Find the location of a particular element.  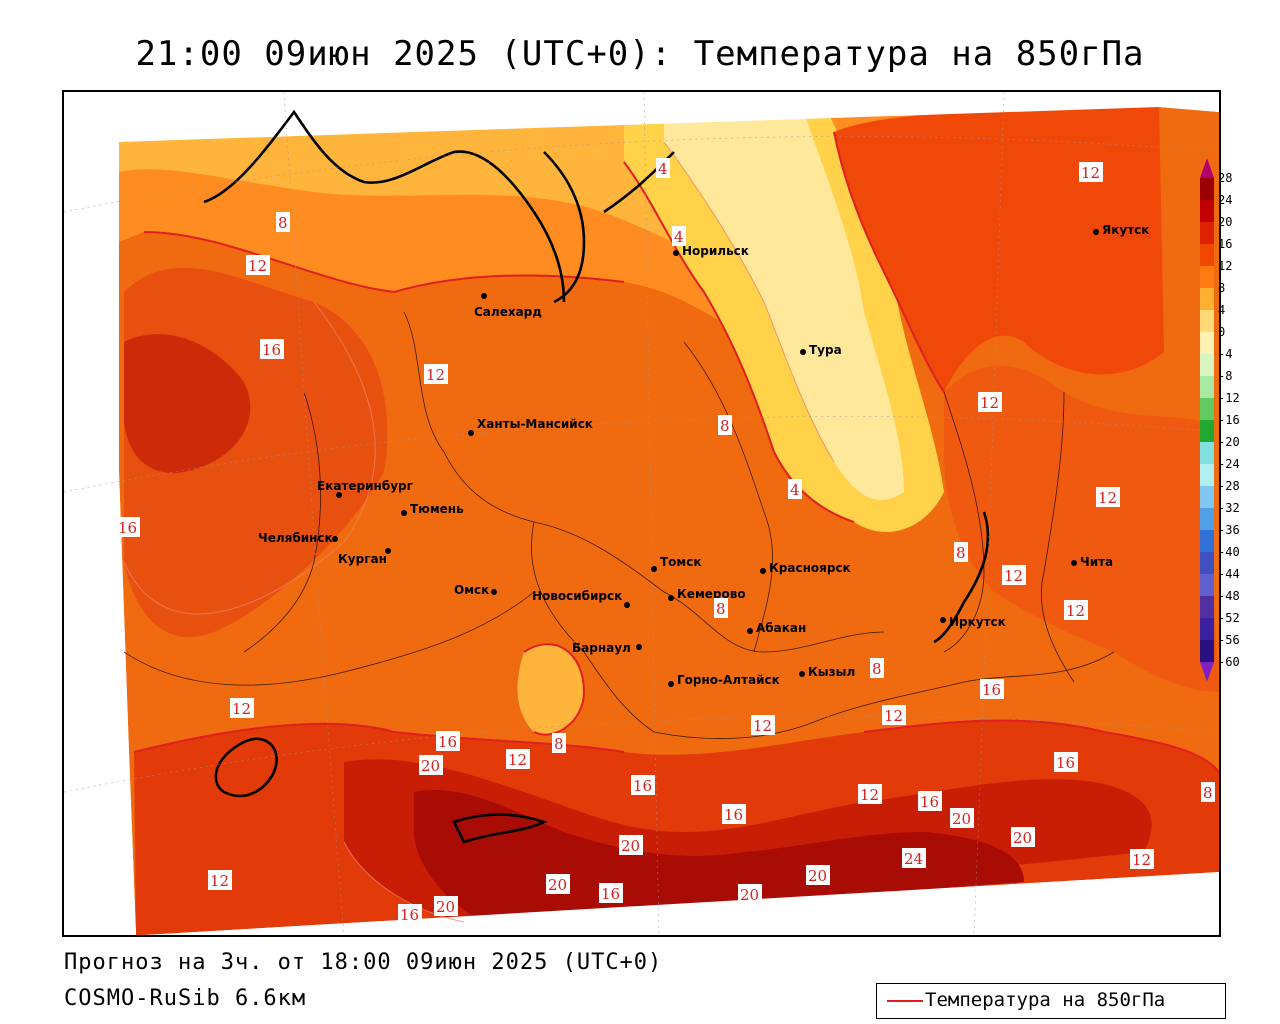

svg-text: Тура is located at coordinates (825, 350).